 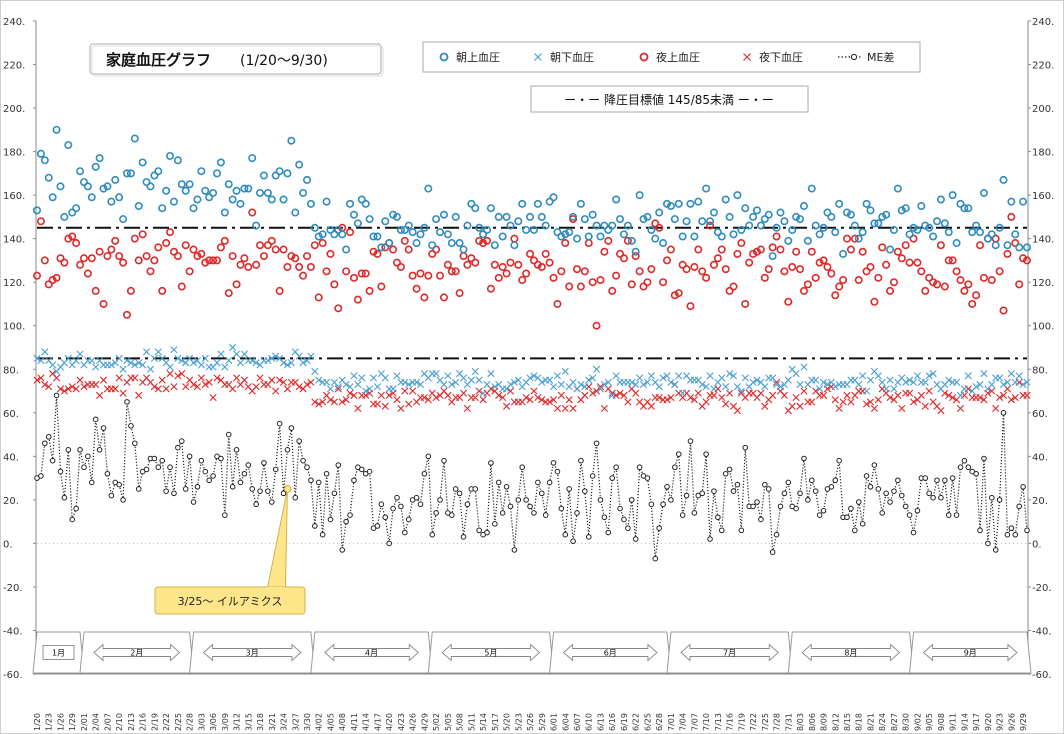 I want to click on x-tick-label: 7/04, so click(x=683, y=722).